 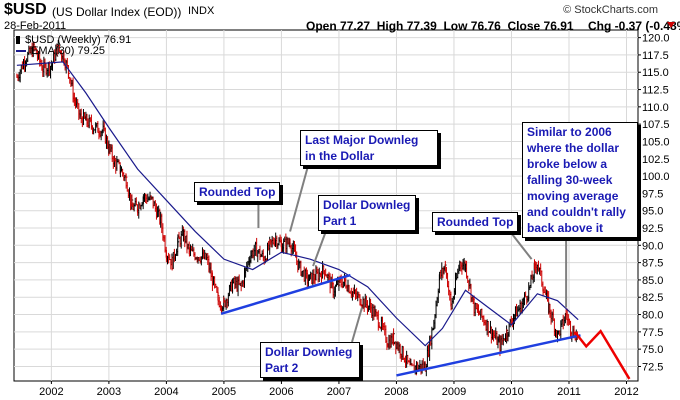 What do you see at coordinates (652, 194) in the screenshot?
I see `y-tick-label: 97.5` at bounding box center [652, 194].